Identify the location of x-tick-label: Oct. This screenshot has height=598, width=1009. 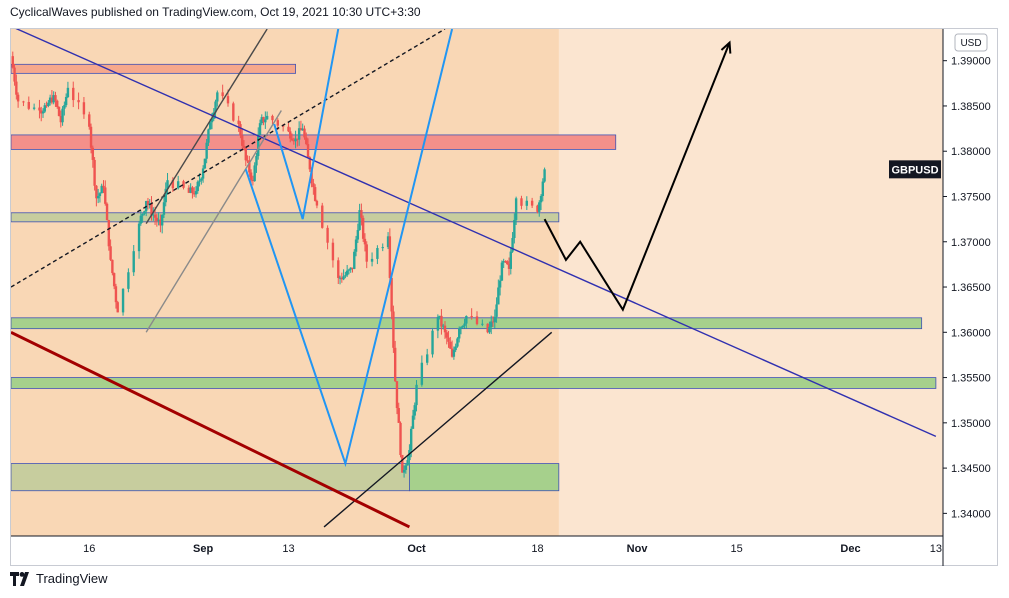
(416, 549).